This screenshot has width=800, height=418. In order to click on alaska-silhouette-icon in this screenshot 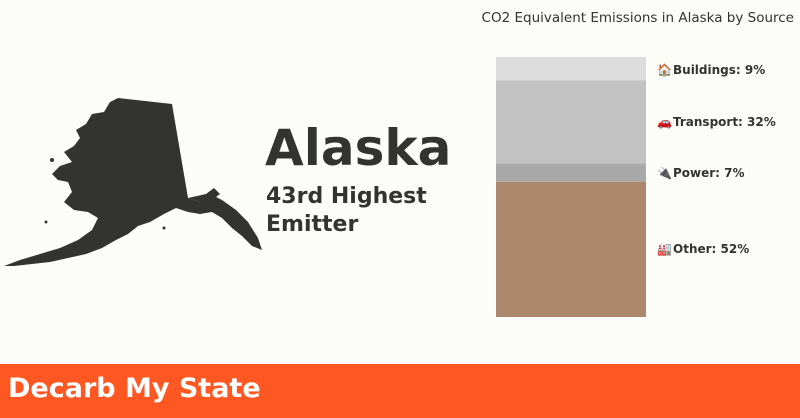, I will do `click(133, 182)`.